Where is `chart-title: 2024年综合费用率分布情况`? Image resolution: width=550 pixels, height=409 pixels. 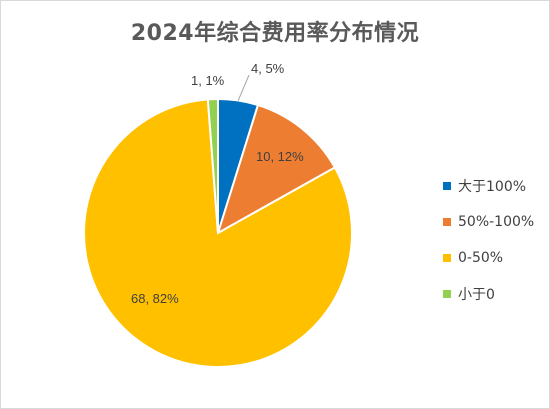
chart-title: 2024年综合费用率分布情况 is located at coordinates (275, 33).